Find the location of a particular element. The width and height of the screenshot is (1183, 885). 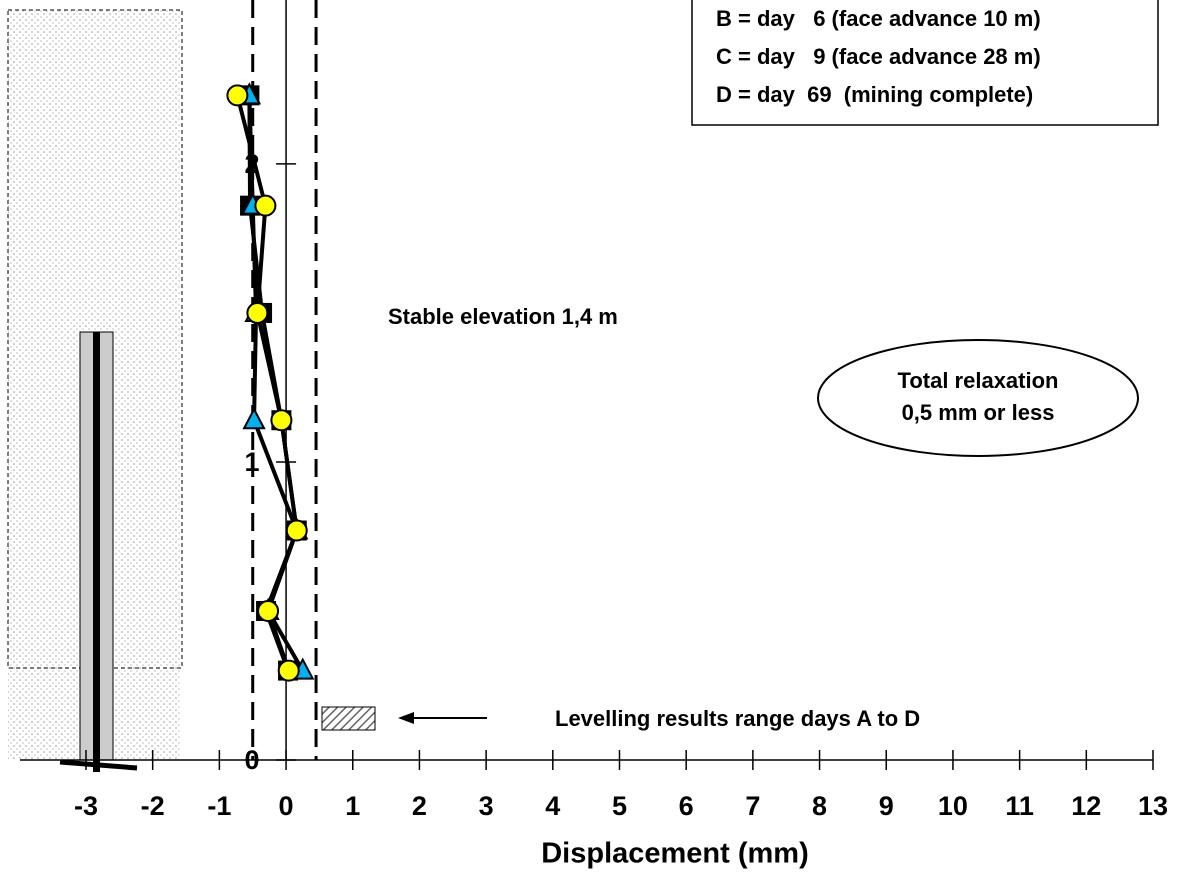

x-tick-label: 11 is located at coordinates (1019, 806).